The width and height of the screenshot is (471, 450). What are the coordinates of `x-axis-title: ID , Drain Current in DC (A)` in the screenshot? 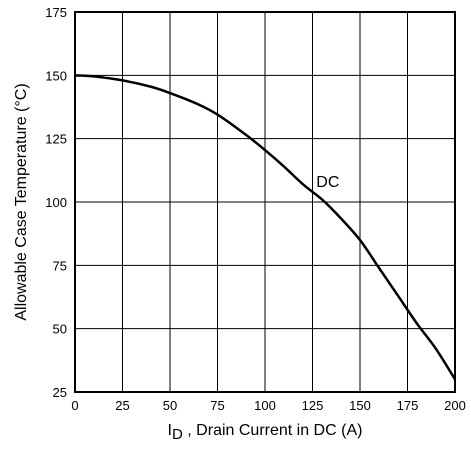 It's located at (265, 432).